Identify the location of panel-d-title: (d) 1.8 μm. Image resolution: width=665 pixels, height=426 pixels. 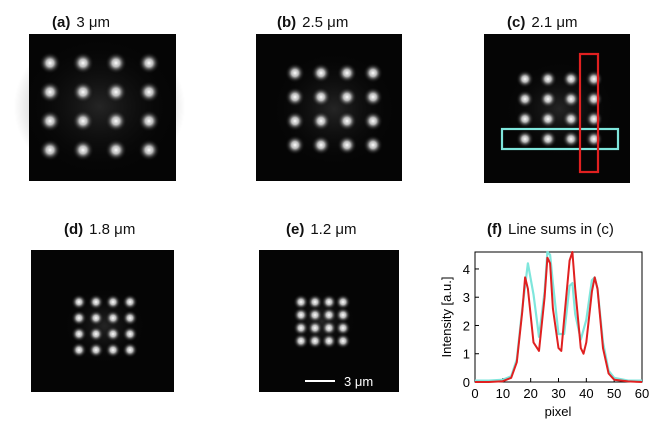
(99, 229).